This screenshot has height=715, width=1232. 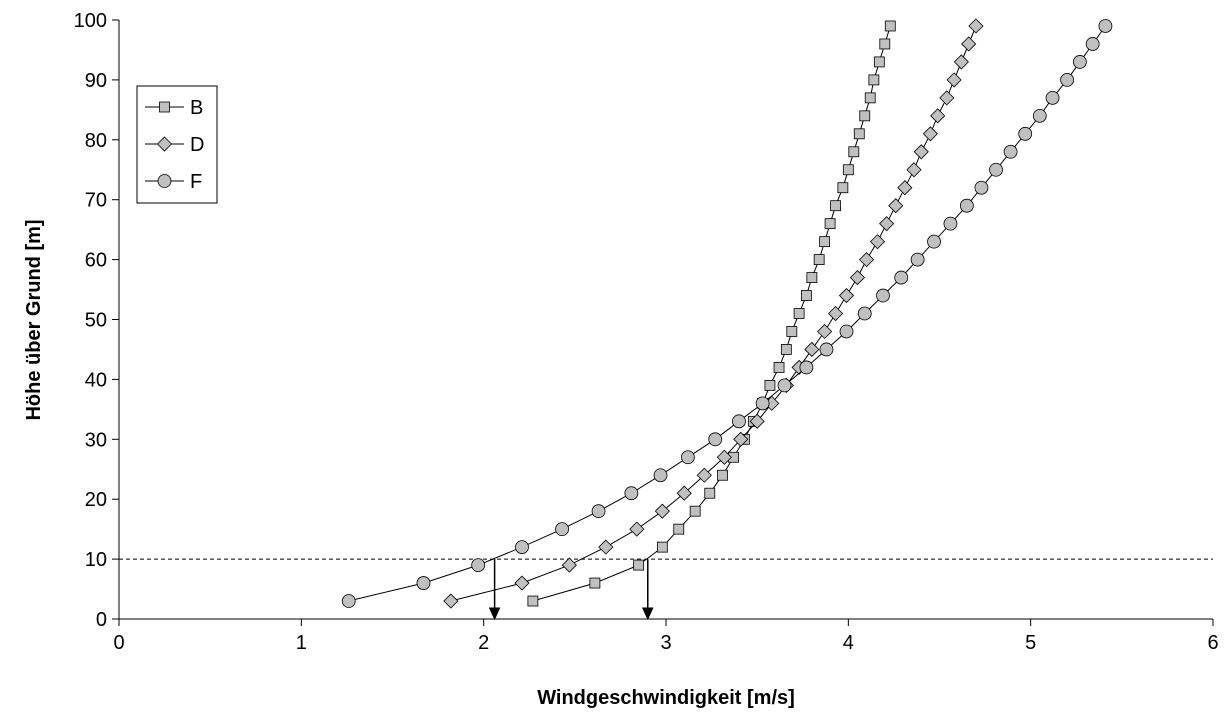 I want to click on y-tick-label: 90, so click(x=96, y=81).